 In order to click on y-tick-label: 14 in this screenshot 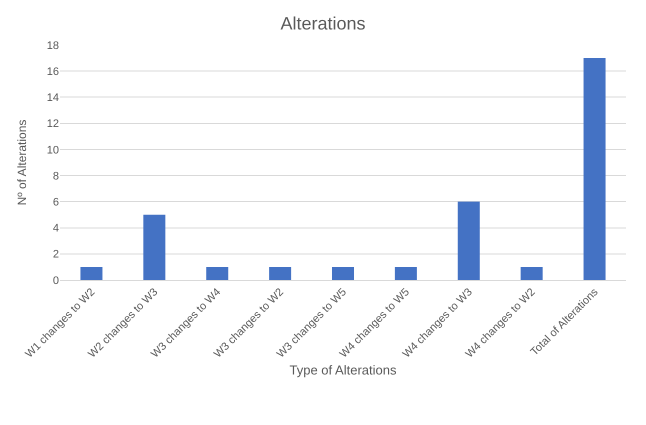, I will do `click(52, 98)`.